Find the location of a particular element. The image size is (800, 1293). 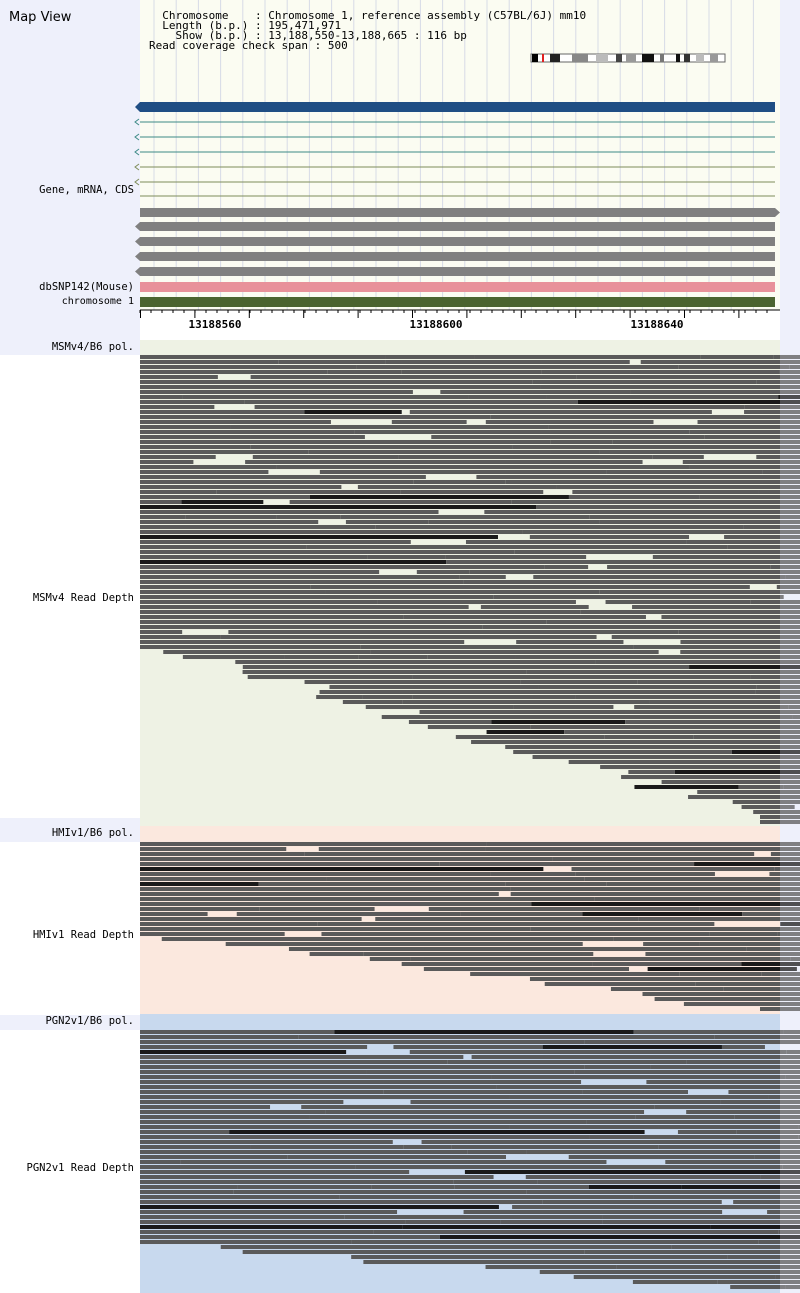

track-label-pgn-depth: PGN2v1 Read Depth is located at coordinates (80, 1168).